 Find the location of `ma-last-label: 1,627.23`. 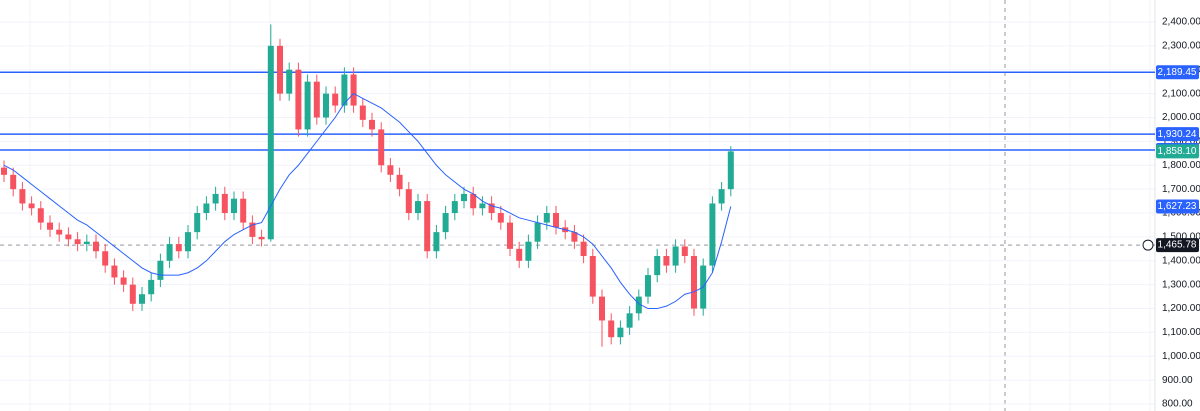

ma-last-label: 1,627.23 is located at coordinates (1177, 206).